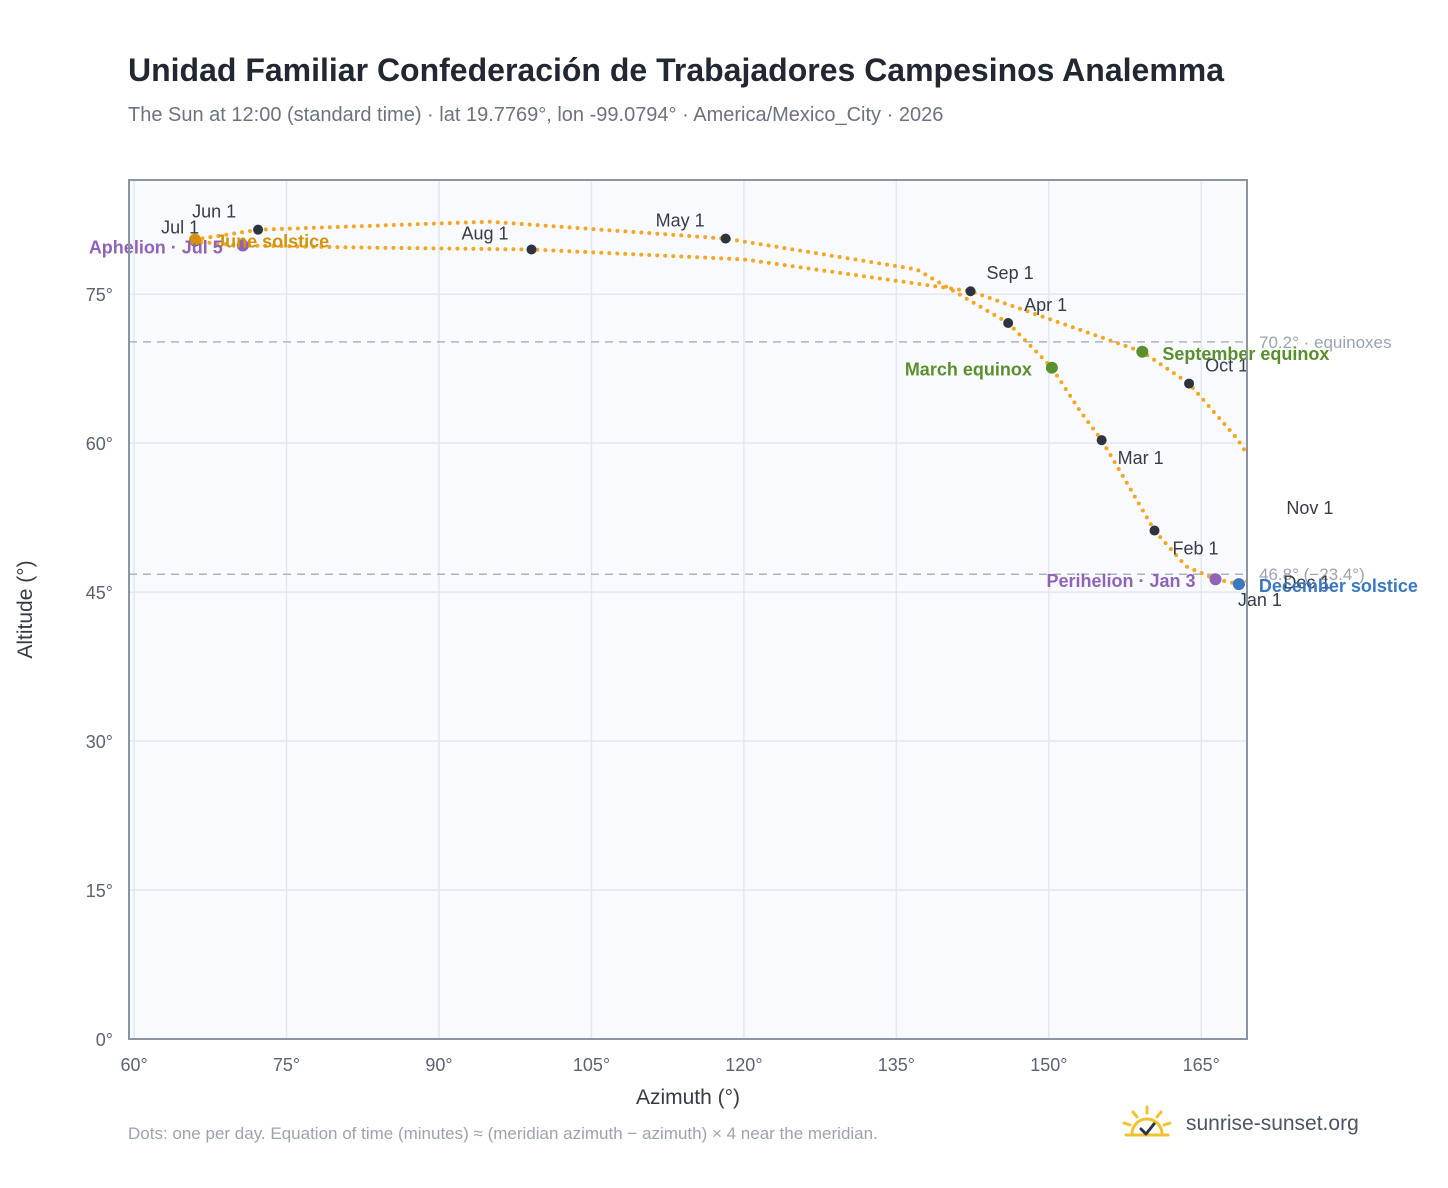  I want to click on month-label: Jul 1, so click(180, 228).